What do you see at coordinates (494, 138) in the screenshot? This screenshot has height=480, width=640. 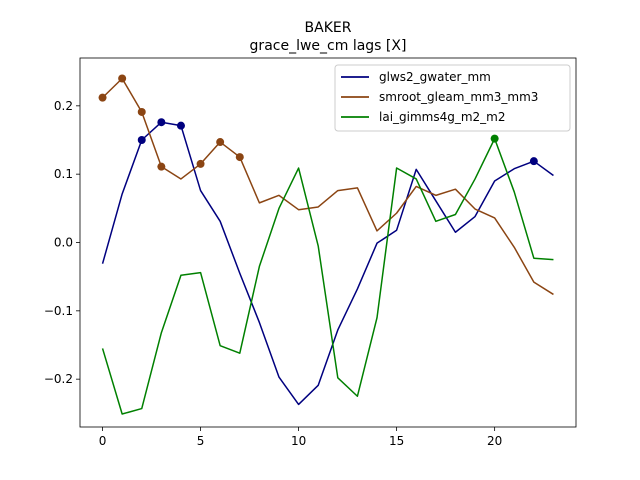 I see `series-2-marker-point` at bounding box center [494, 138].